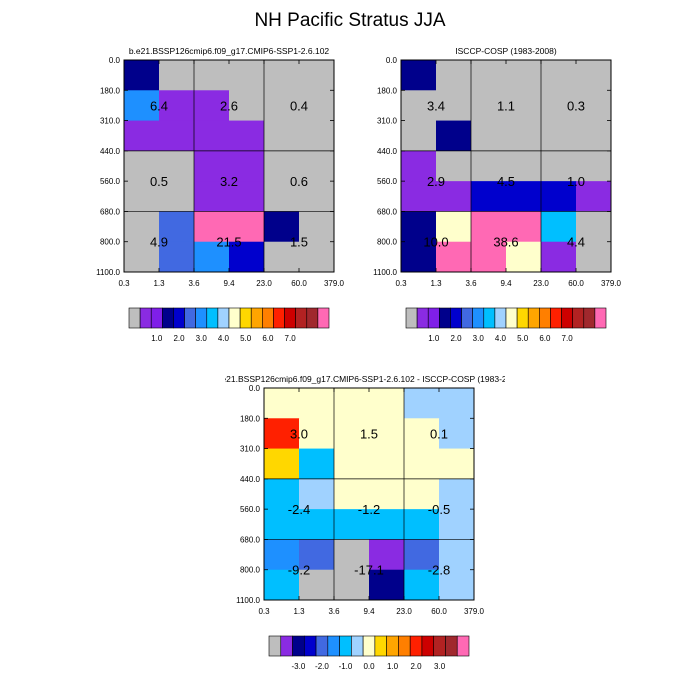  I want to click on data-label: 38.6, so click(505, 242).